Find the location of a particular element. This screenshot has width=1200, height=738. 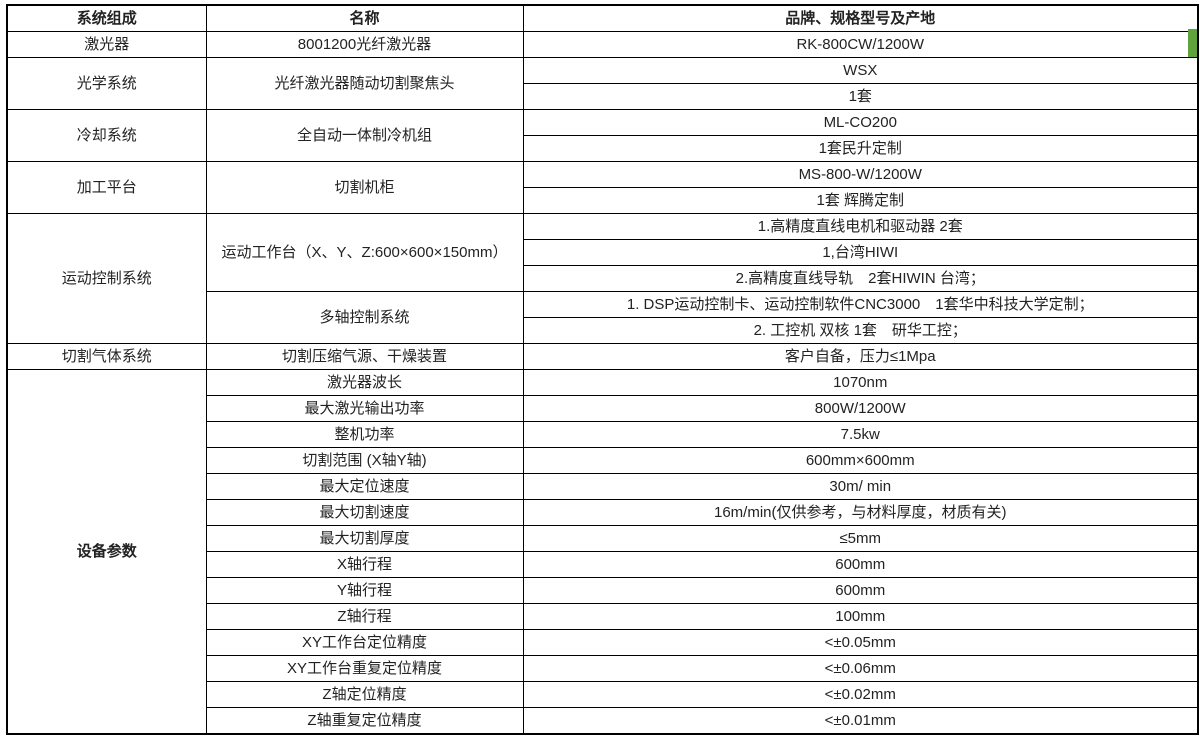

table-row: 1,台湾HIWI is located at coordinates (603, 252).